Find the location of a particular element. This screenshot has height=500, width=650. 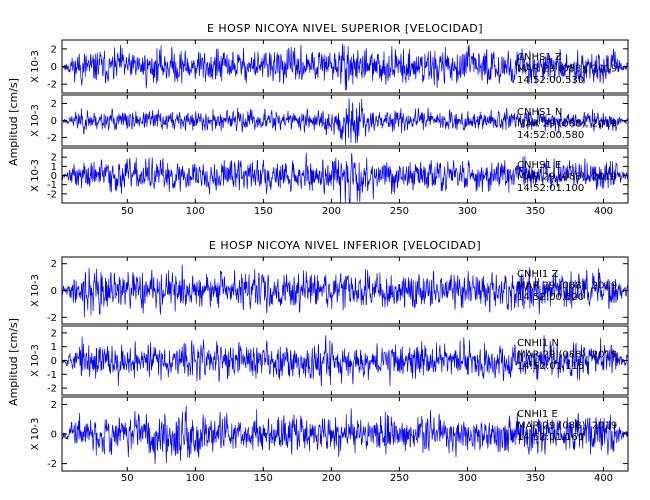

annotation-line: CNHS1 Z is located at coordinates (539, 57).